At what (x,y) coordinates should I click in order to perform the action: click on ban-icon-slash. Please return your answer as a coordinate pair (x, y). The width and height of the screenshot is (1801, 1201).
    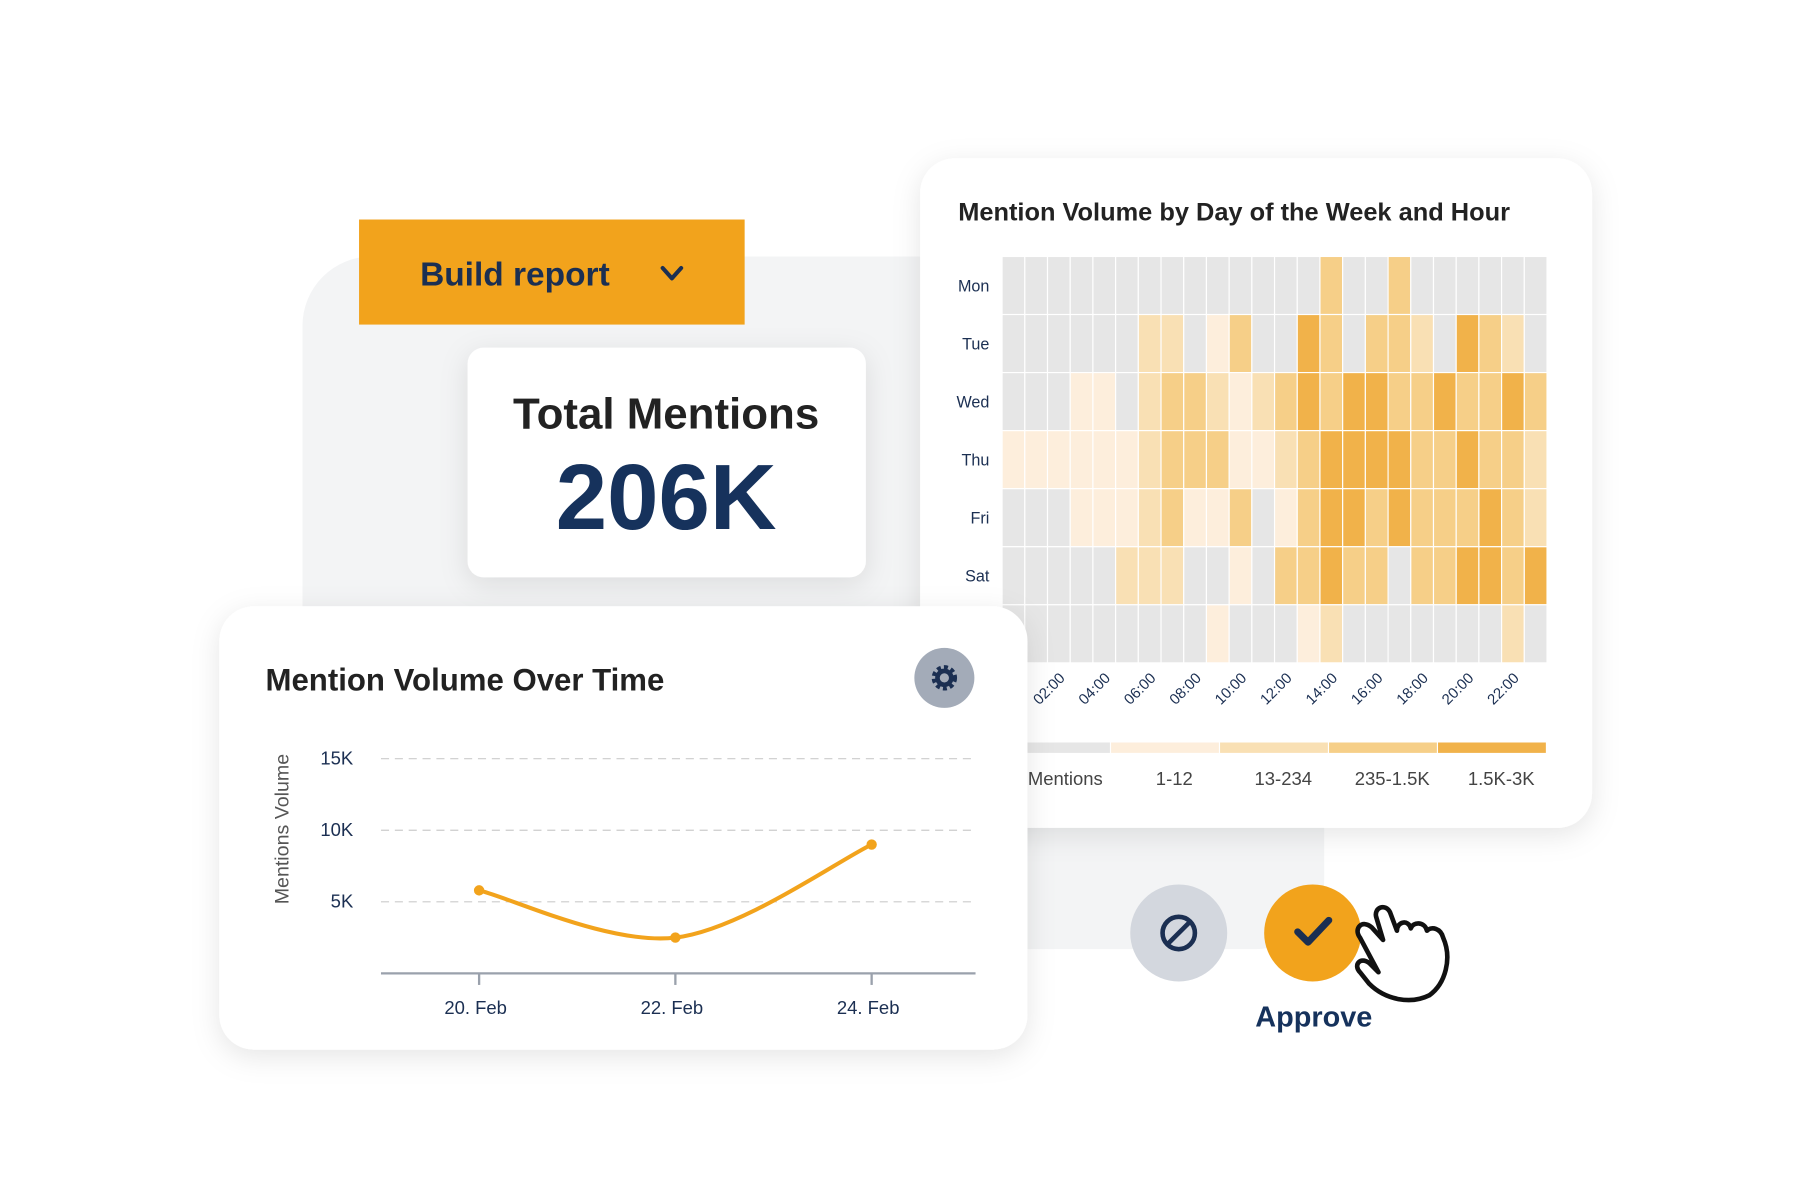
    Looking at the image, I should click on (1178, 933).